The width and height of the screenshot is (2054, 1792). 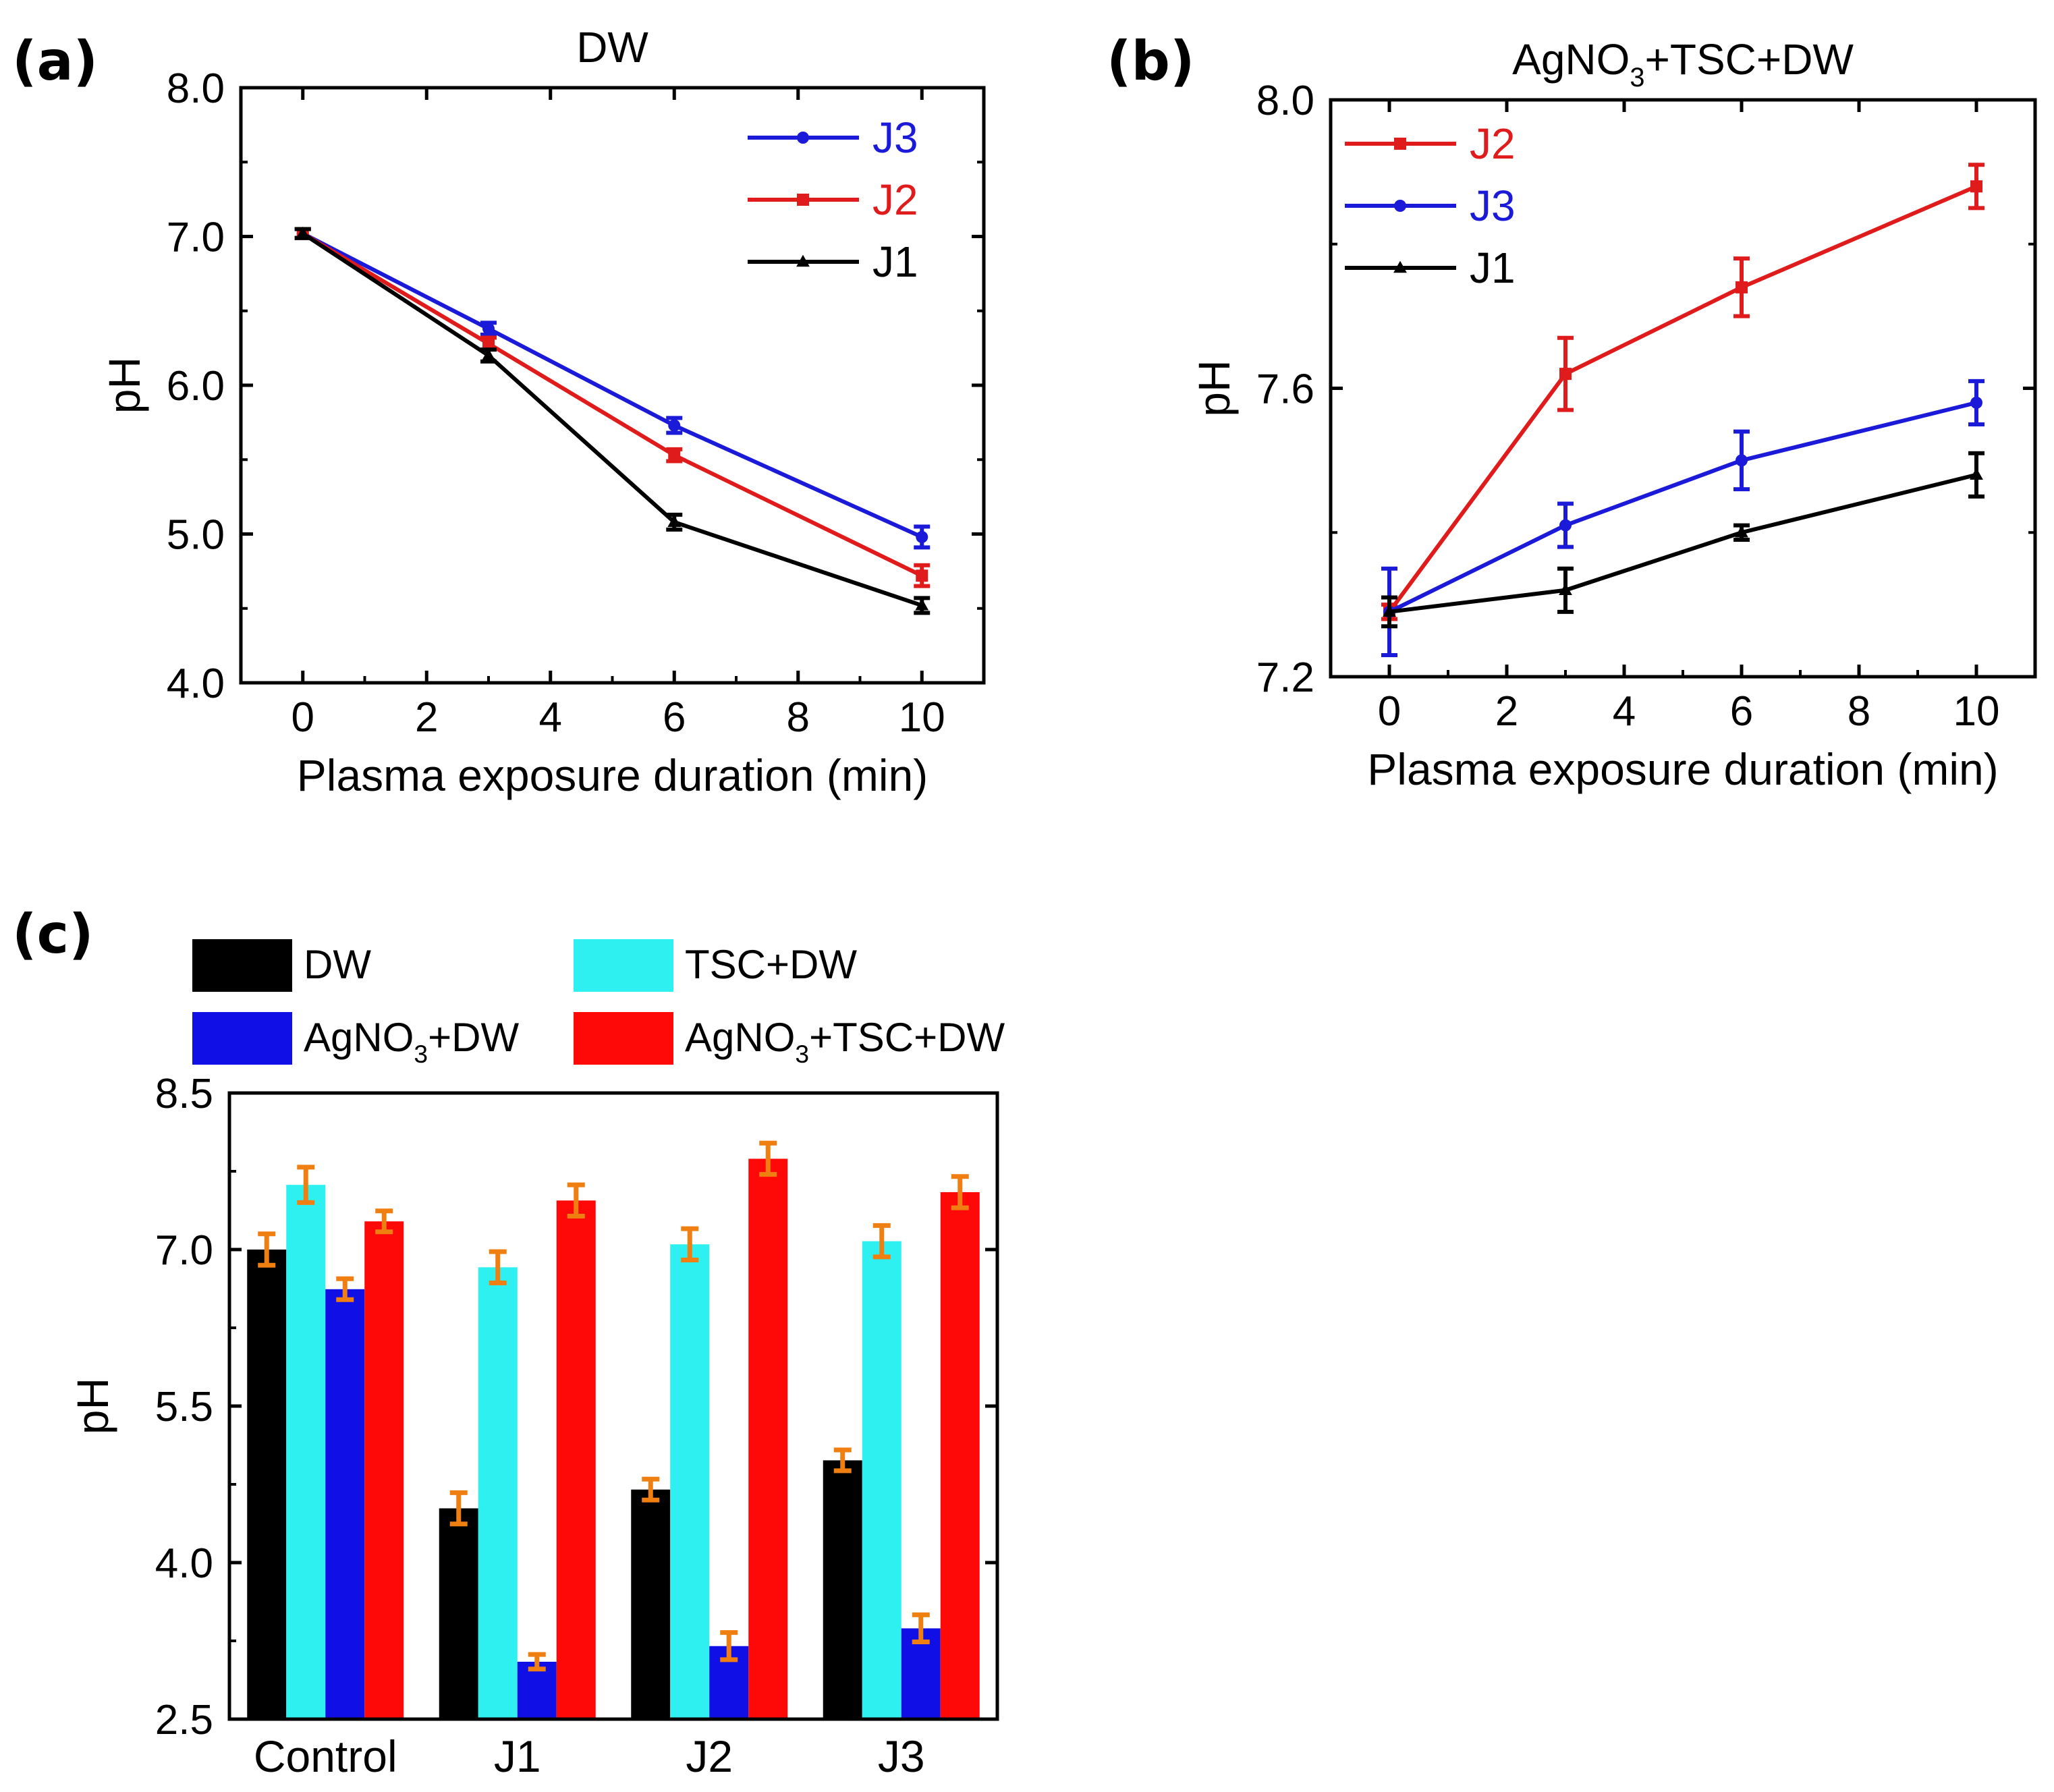 I want to click on y-tick-label: 7.2, so click(x=1285, y=677).